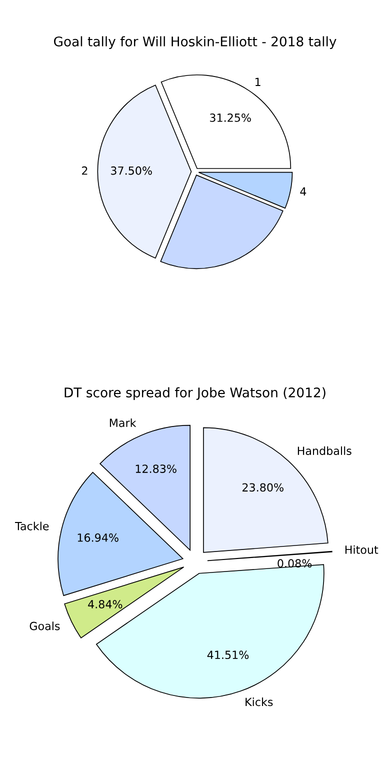 Image resolution: width=390 pixels, height=780 pixels. What do you see at coordinates (228, 655) in the screenshot?
I see `data-label: 41.51%` at bounding box center [228, 655].